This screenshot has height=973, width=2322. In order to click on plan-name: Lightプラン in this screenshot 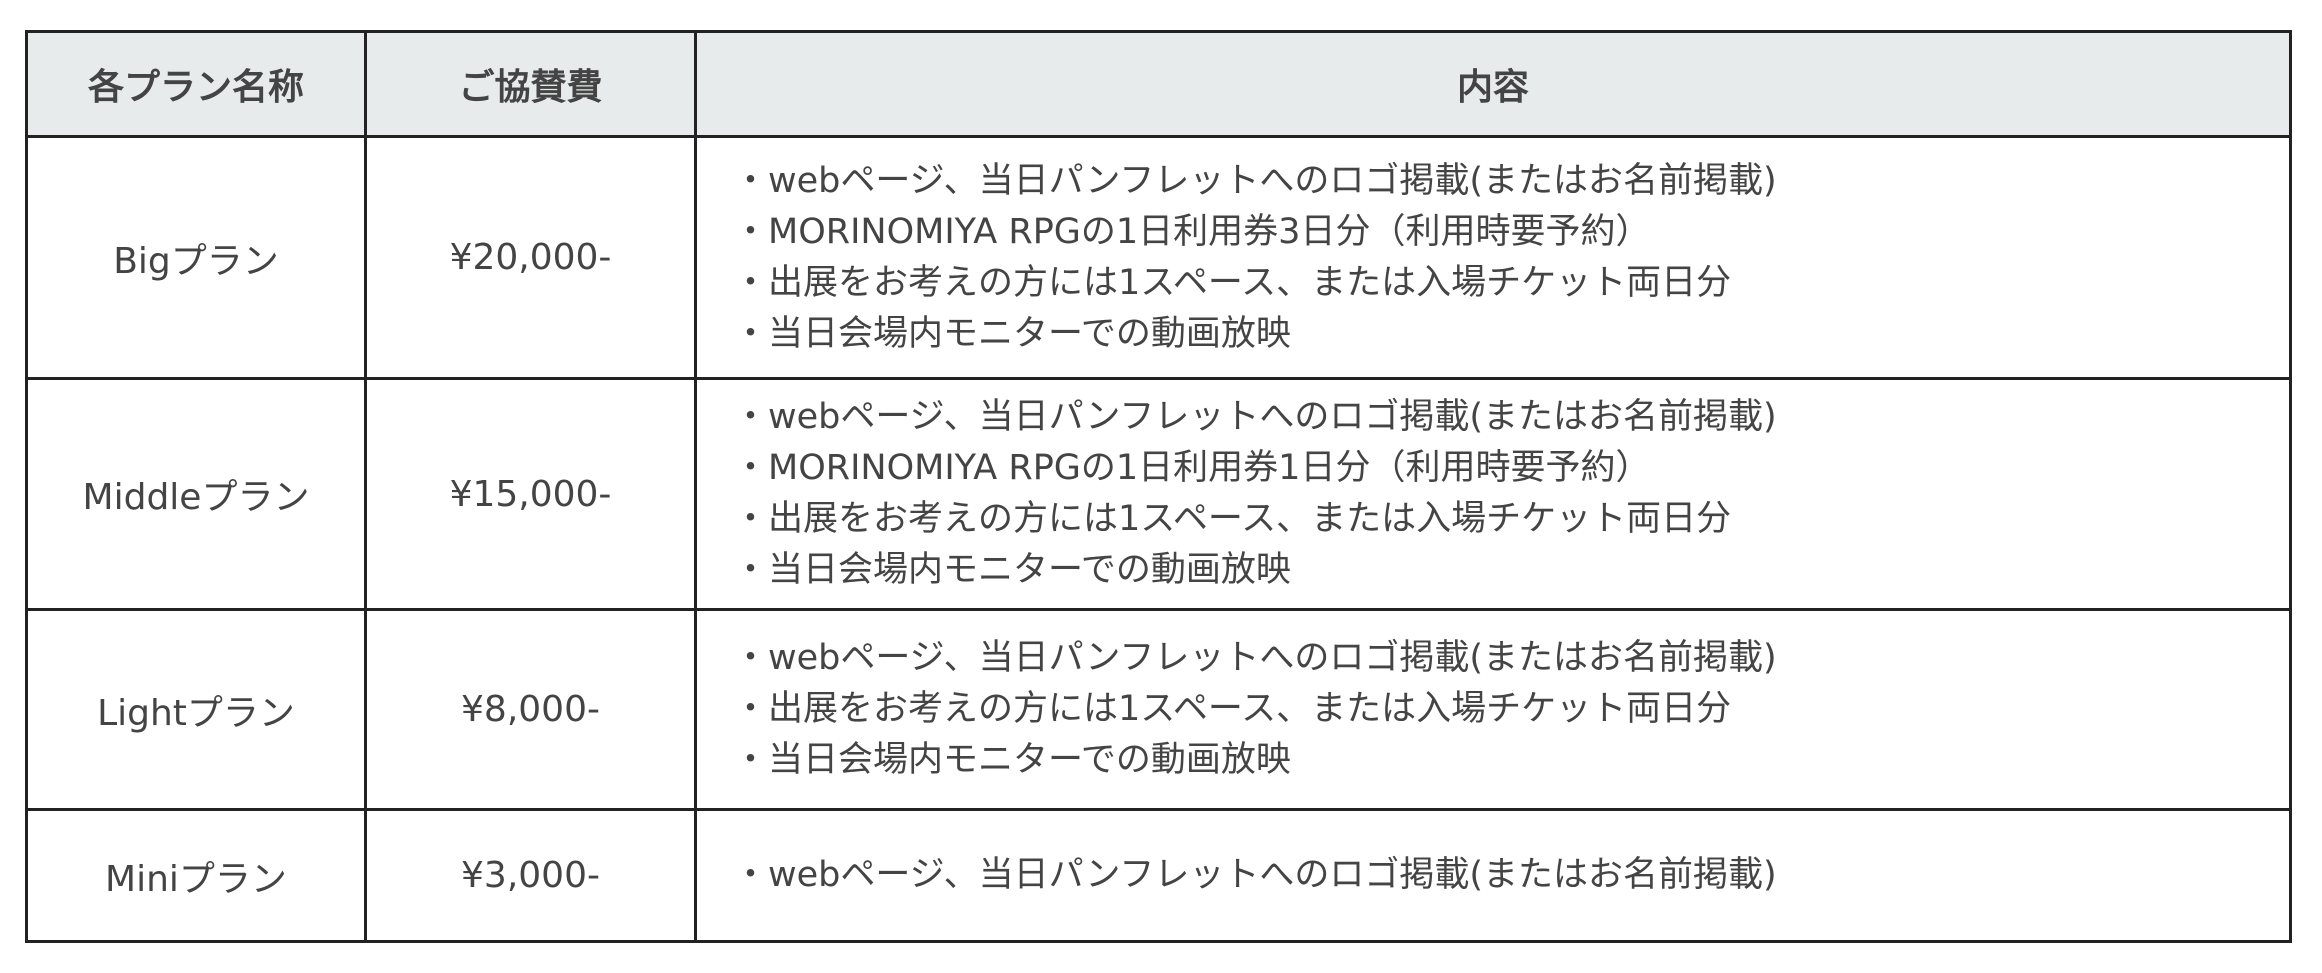, I will do `click(196, 709)`.